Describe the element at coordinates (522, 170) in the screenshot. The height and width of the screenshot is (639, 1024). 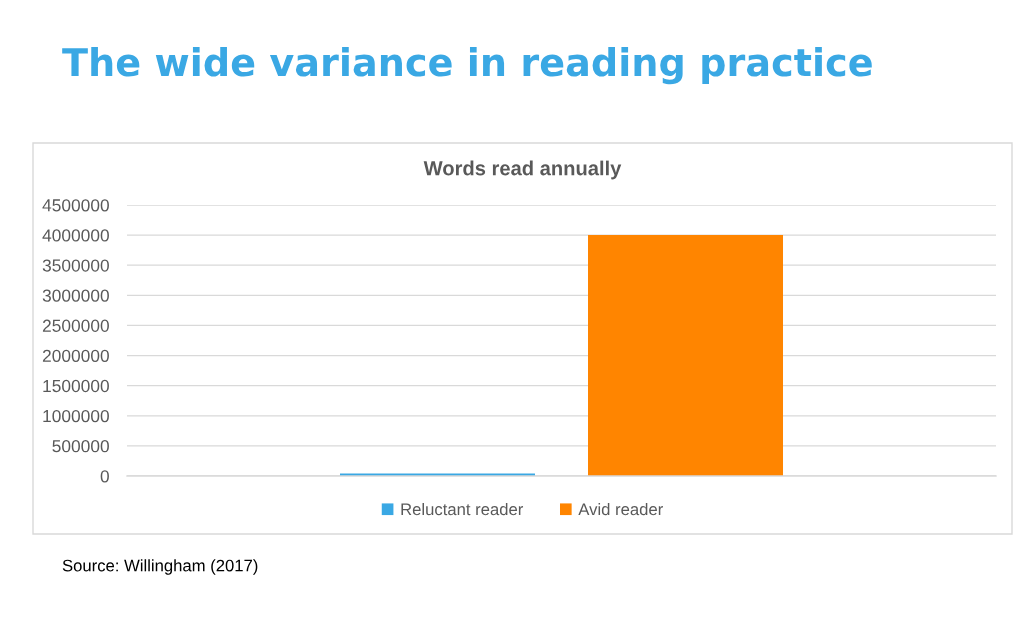
I see `chart-subtitle: Words read annually` at that location.